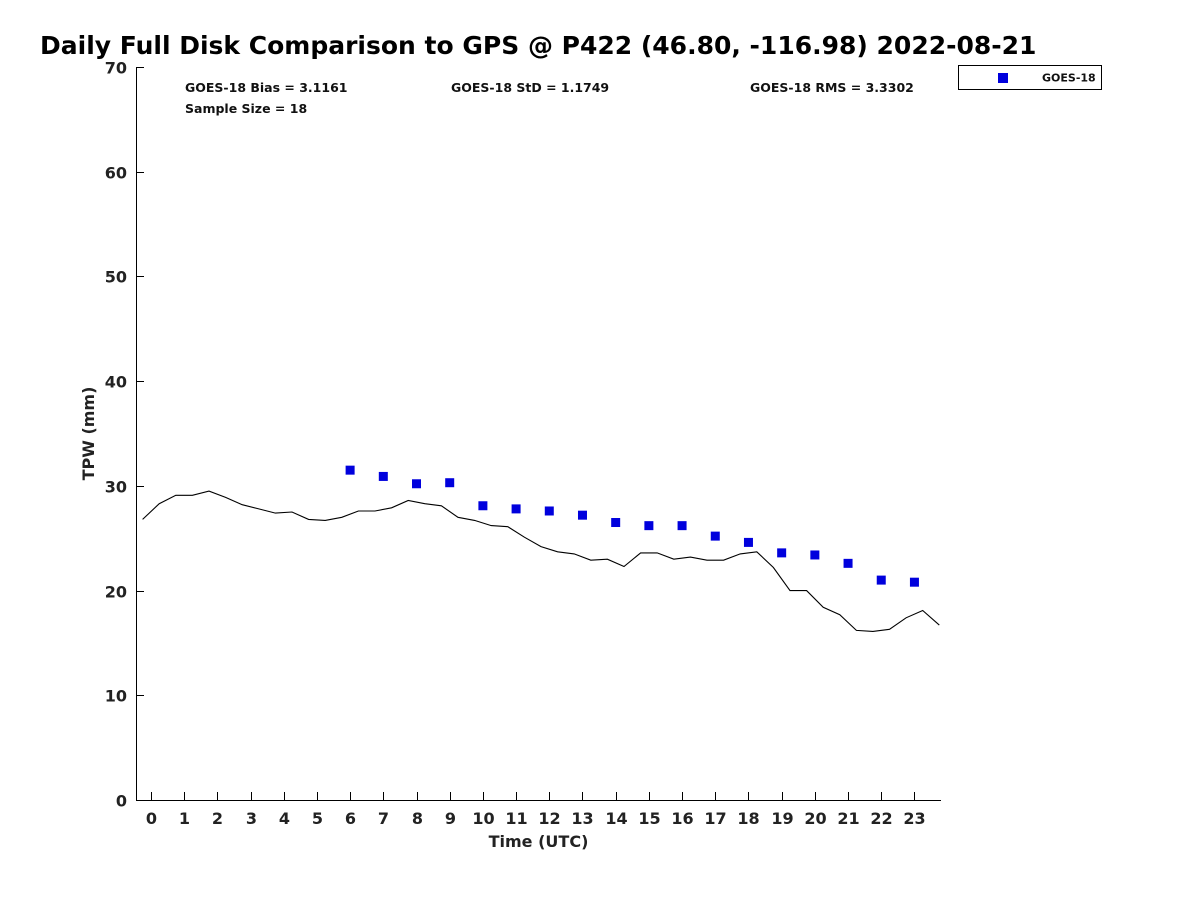 This screenshot has width=1200, height=900. Describe the element at coordinates (284, 818) in the screenshot. I see `x-tick-label: 4` at that location.